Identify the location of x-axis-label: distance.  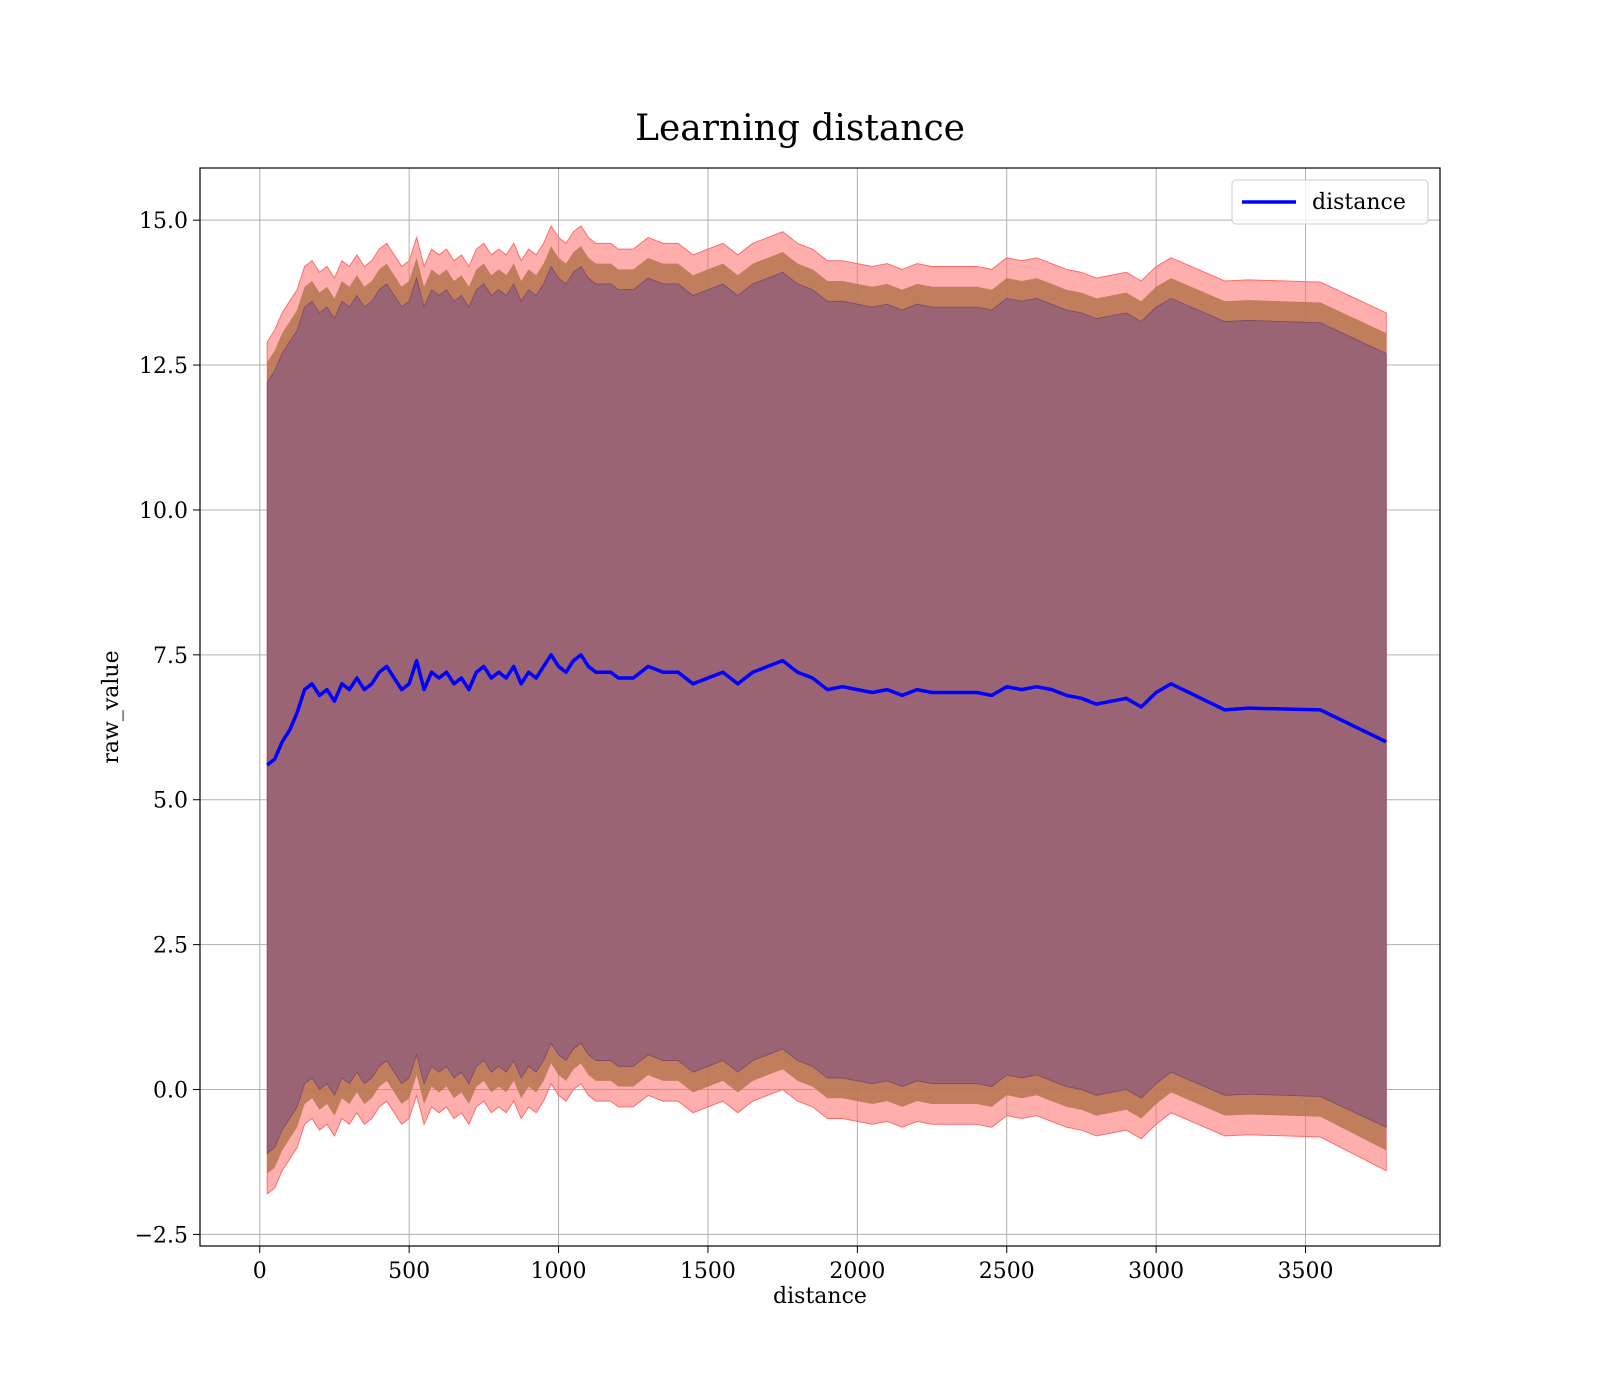
(820, 1296).